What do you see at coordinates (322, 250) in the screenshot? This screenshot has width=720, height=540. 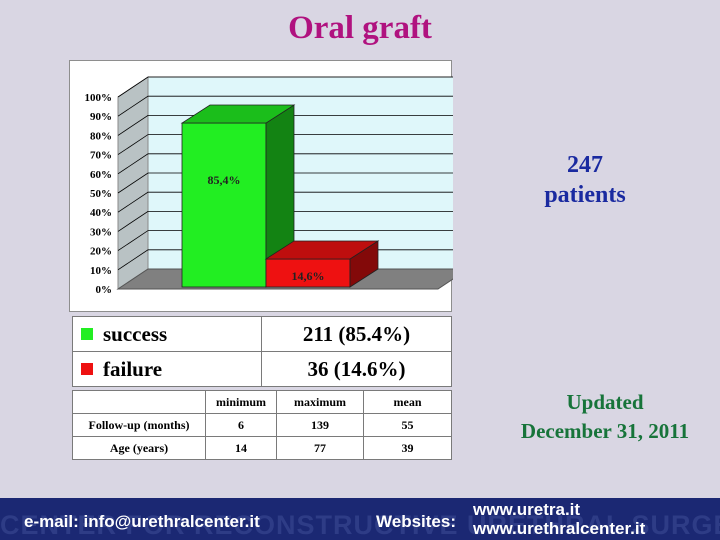 I see `bar-failure-top` at bounding box center [322, 250].